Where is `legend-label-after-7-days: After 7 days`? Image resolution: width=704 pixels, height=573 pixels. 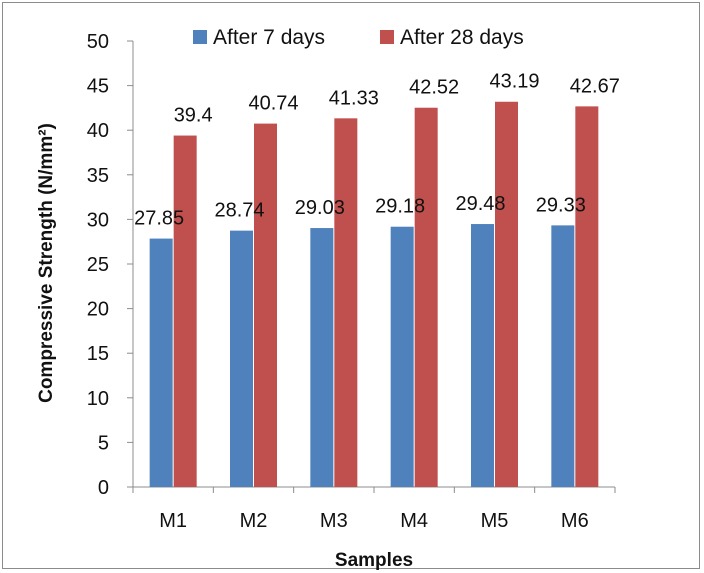 legend-label-after-7-days: After 7 days is located at coordinates (269, 37).